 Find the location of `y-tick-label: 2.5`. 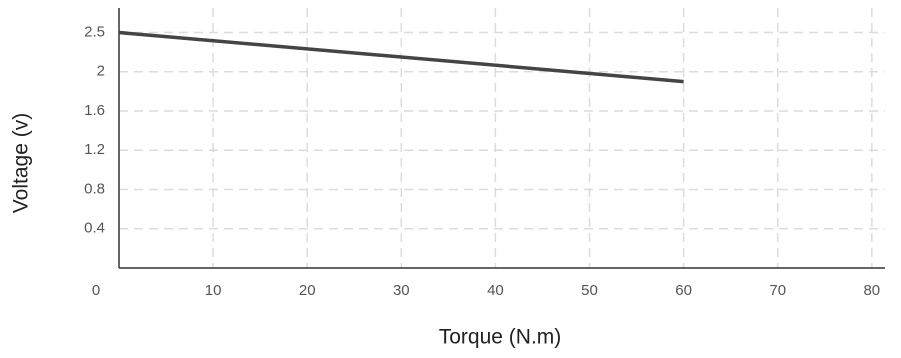

y-tick-label: 2.5 is located at coordinates (94, 31).